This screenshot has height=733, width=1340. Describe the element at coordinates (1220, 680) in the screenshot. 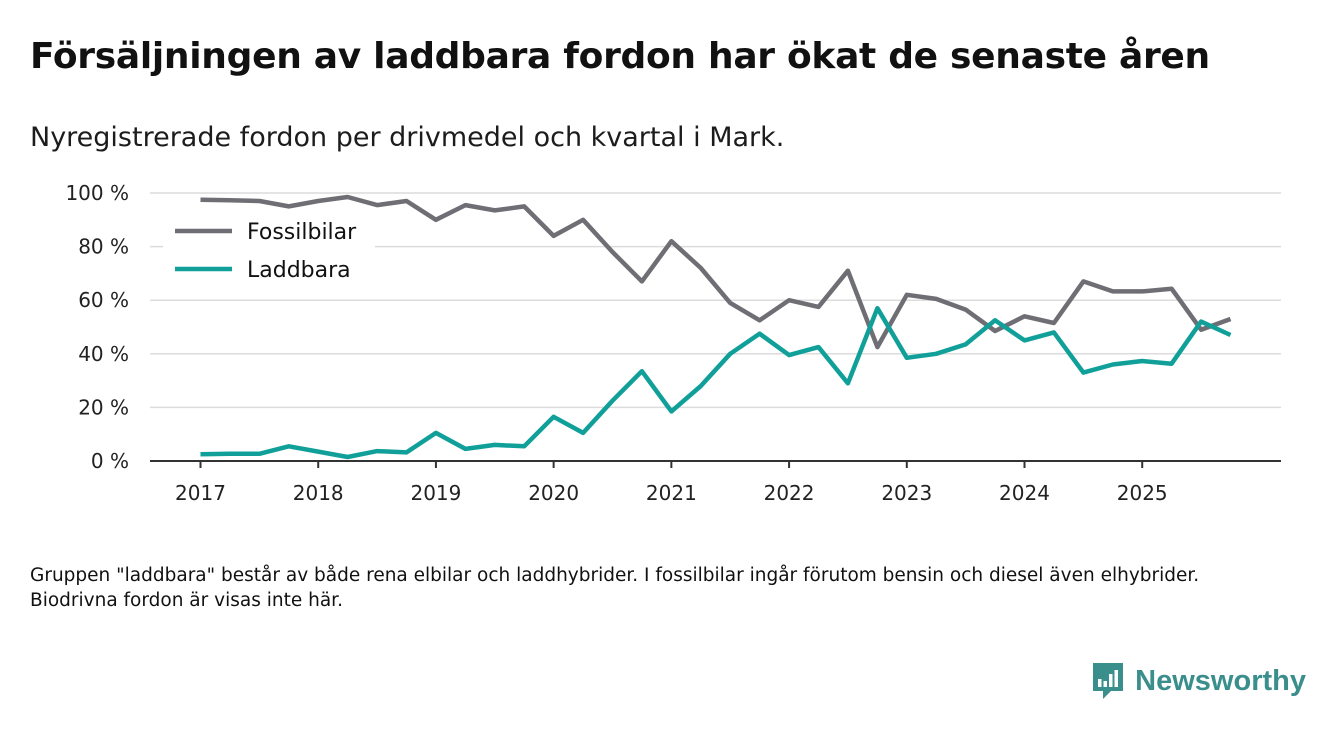

I see `brand-name: Newsworthy` at that location.